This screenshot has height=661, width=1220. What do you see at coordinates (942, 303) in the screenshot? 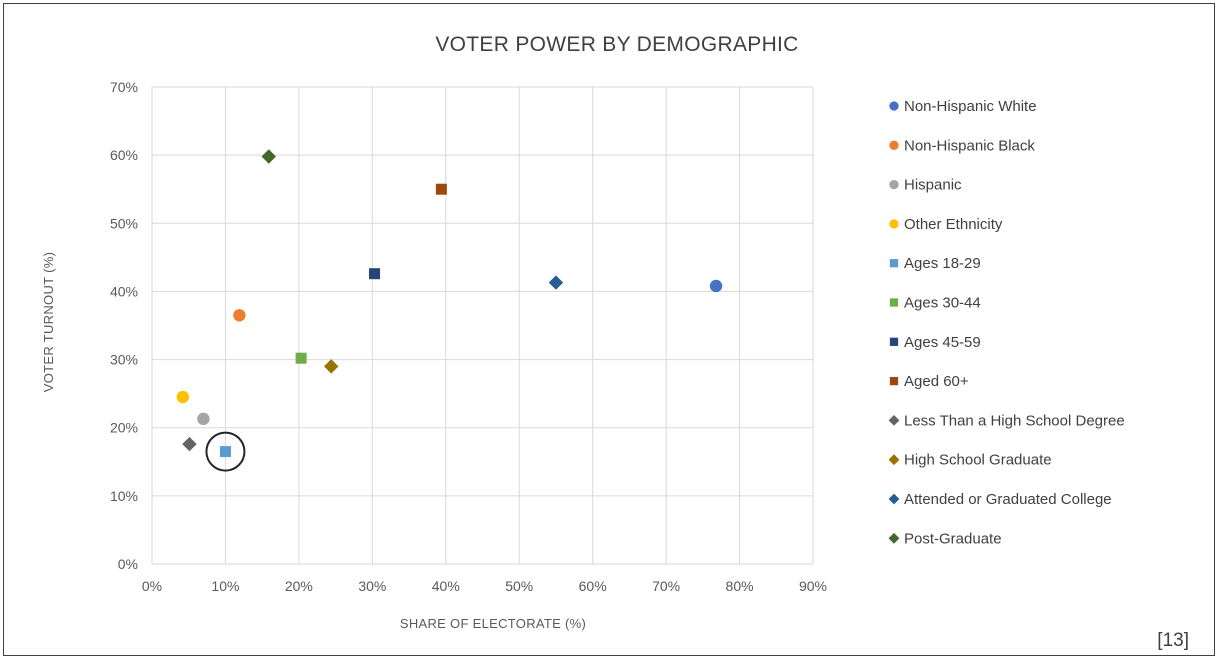
I see `legend-entry: Ages 30-44` at bounding box center [942, 303].